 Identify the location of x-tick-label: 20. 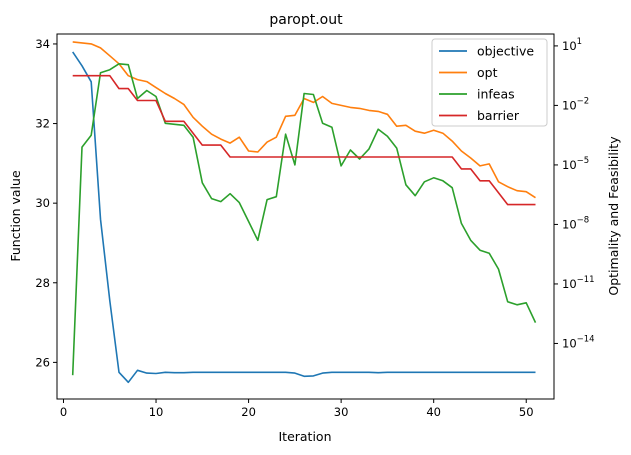
(248, 412).